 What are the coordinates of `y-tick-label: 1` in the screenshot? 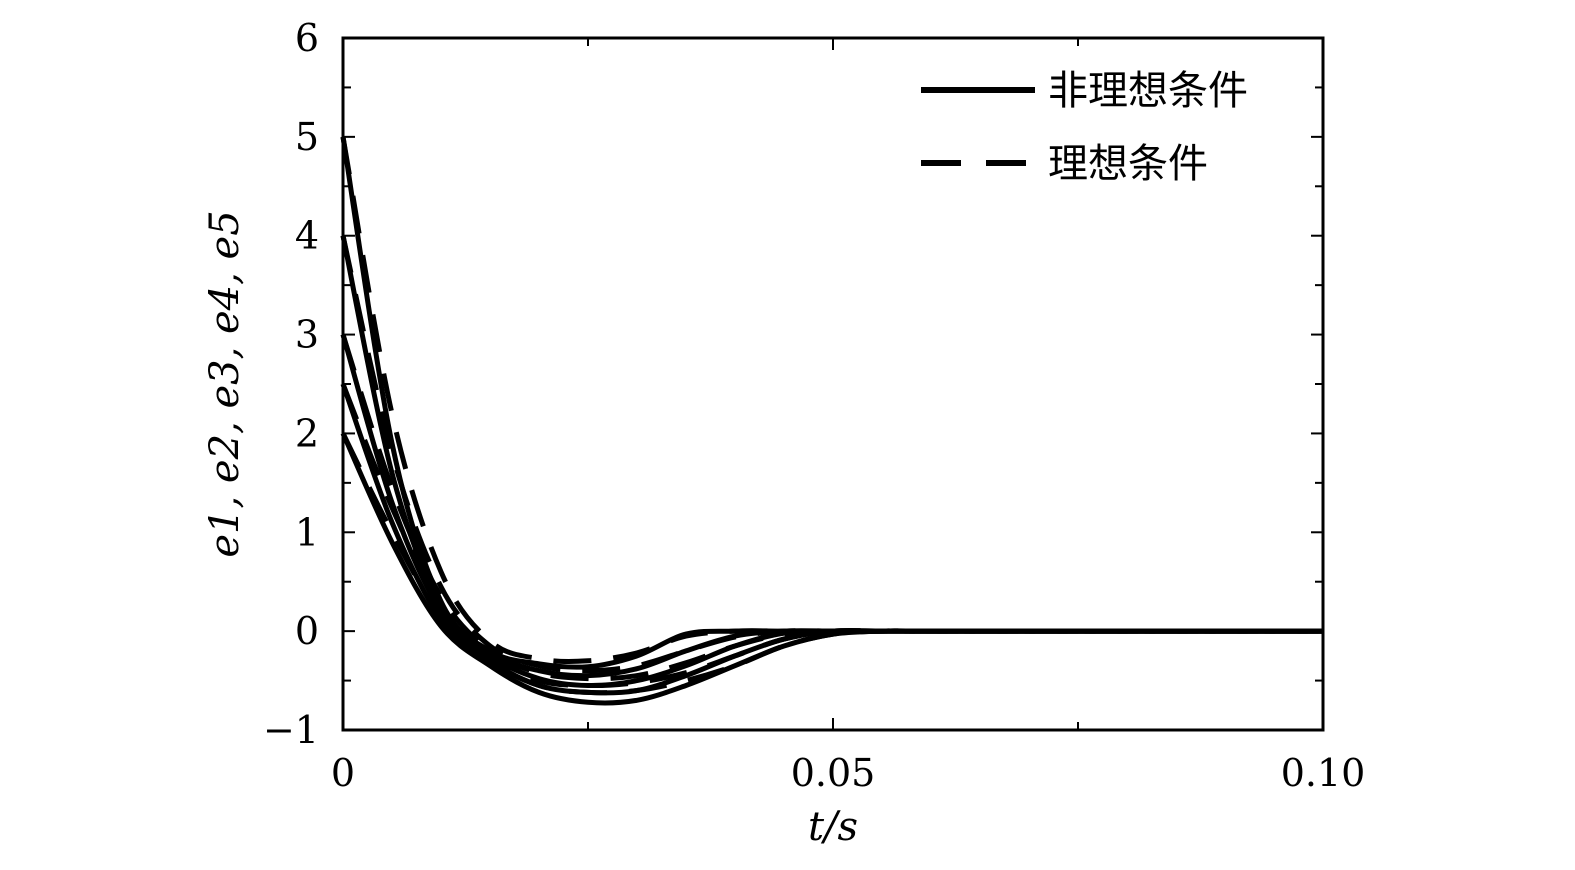 It's located at (307, 532).